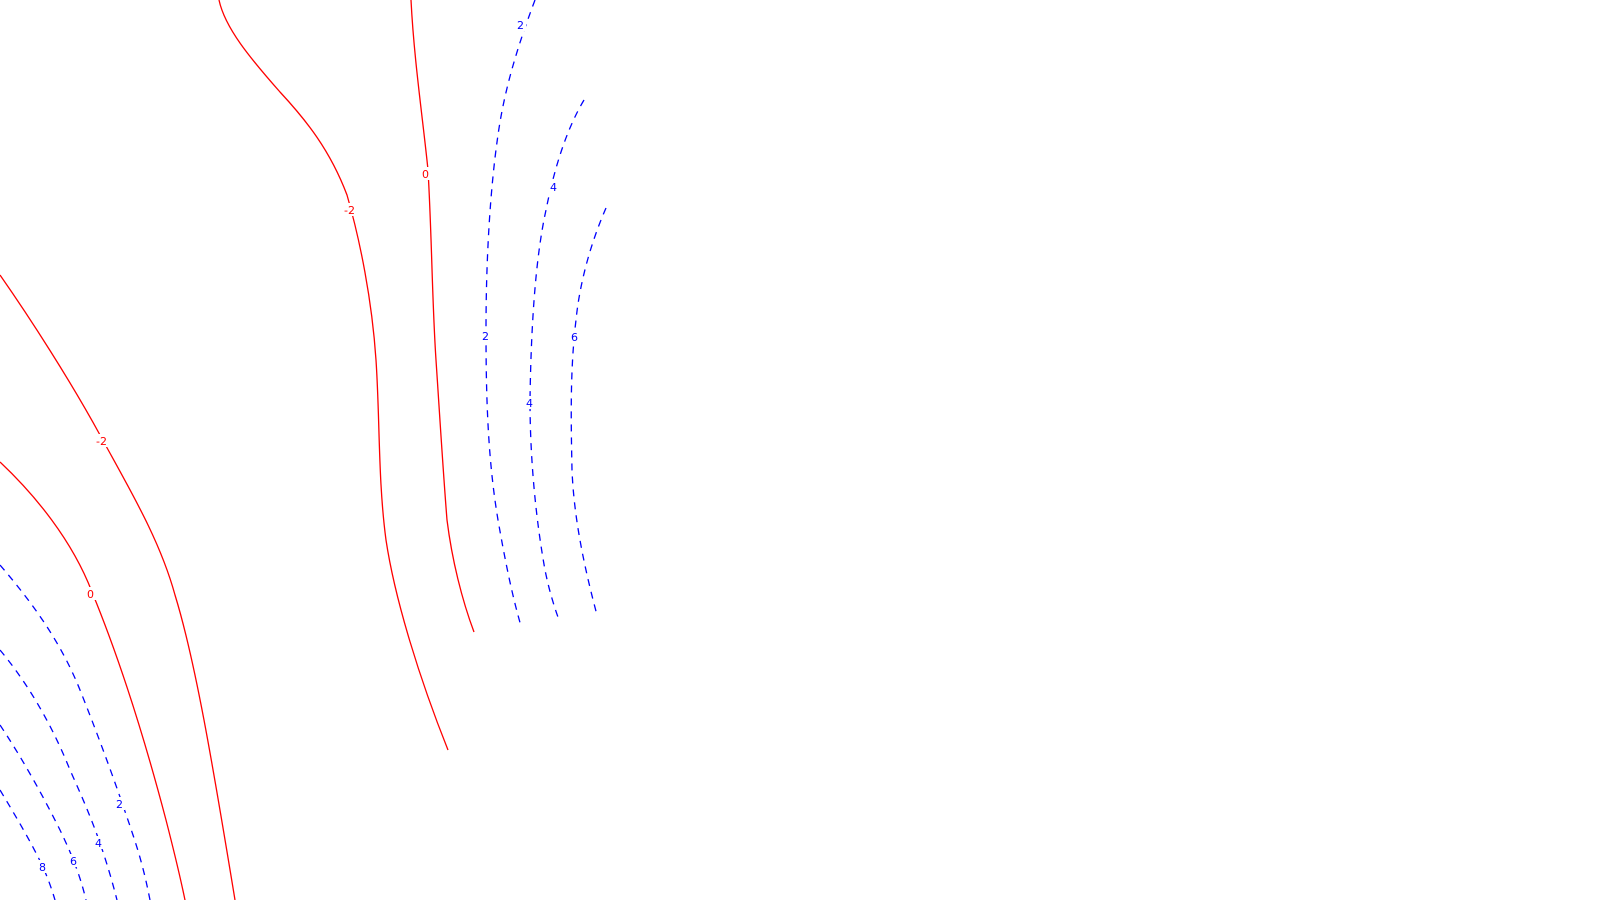 The height and width of the screenshot is (900, 1600). Describe the element at coordinates (43, 812) in the screenshot. I see `contour-line-6-lower` at that location.